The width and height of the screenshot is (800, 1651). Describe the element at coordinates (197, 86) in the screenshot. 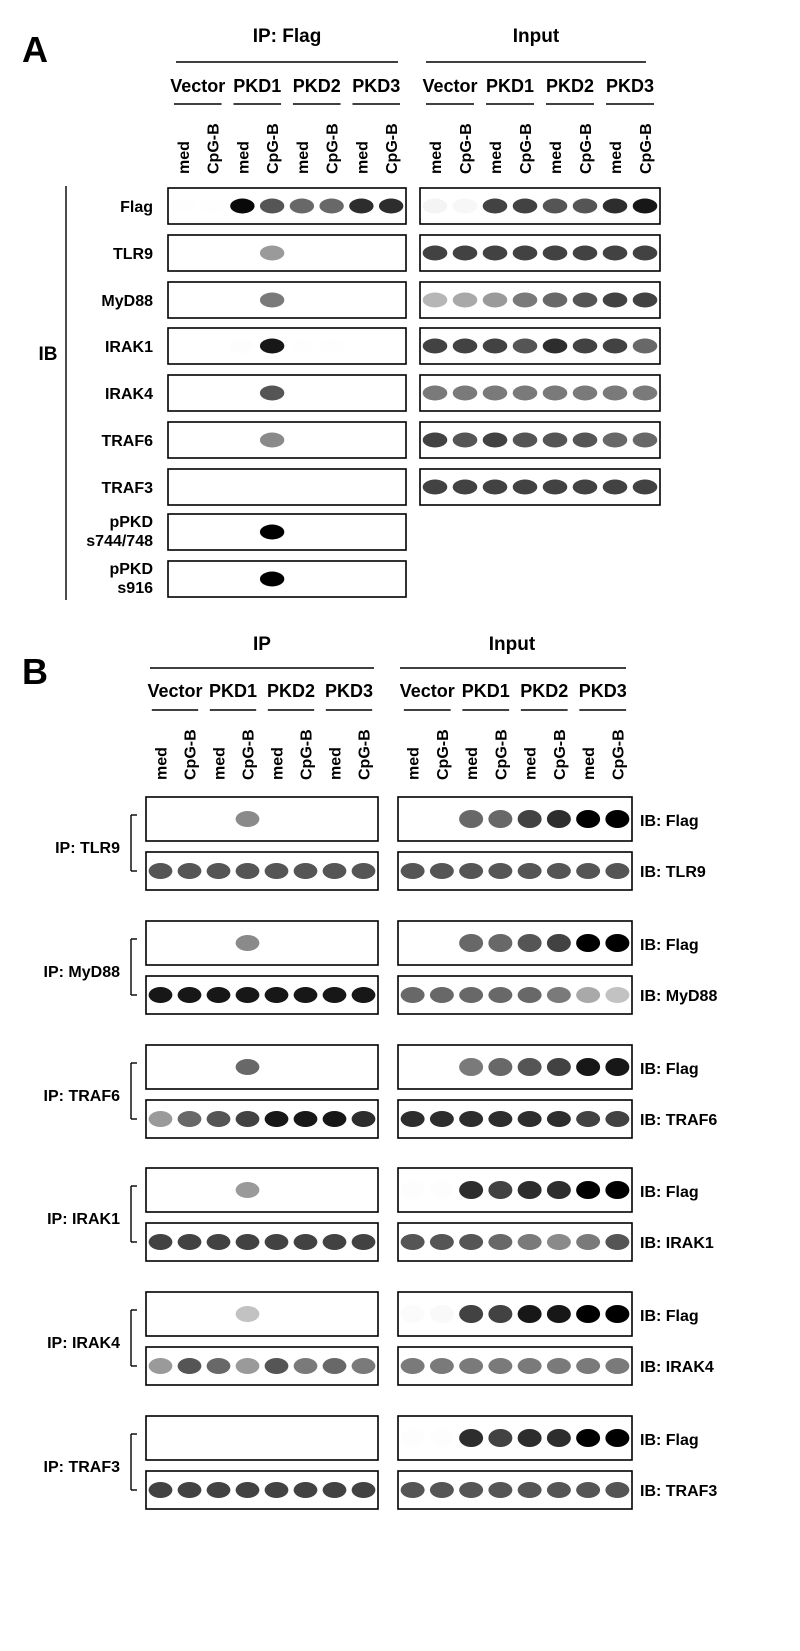

I see `group-label-ip: Vector` at that location.